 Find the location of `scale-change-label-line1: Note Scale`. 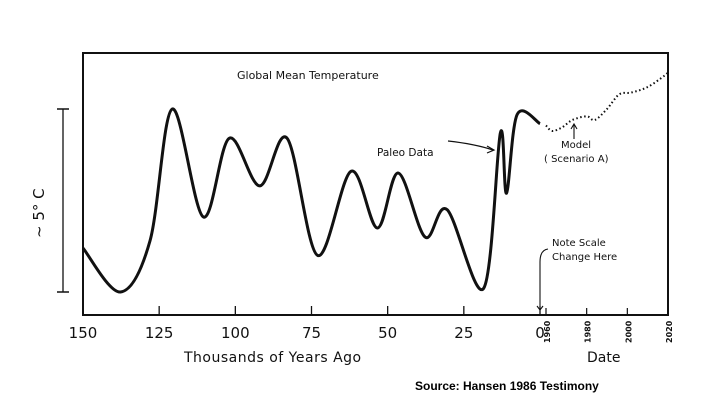

scale-change-label-line1: Note Scale is located at coordinates (579, 243).